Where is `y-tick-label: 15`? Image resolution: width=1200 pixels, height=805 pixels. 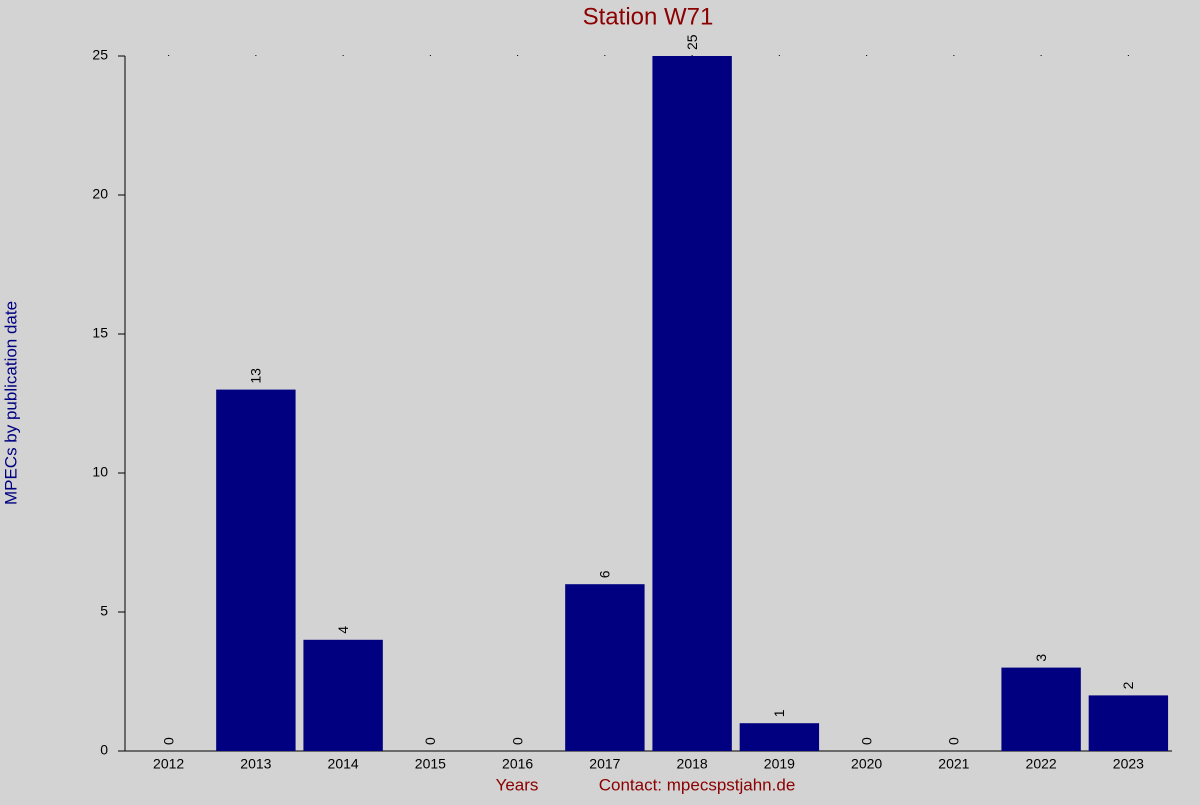 y-tick-label: 15 is located at coordinates (100, 333).